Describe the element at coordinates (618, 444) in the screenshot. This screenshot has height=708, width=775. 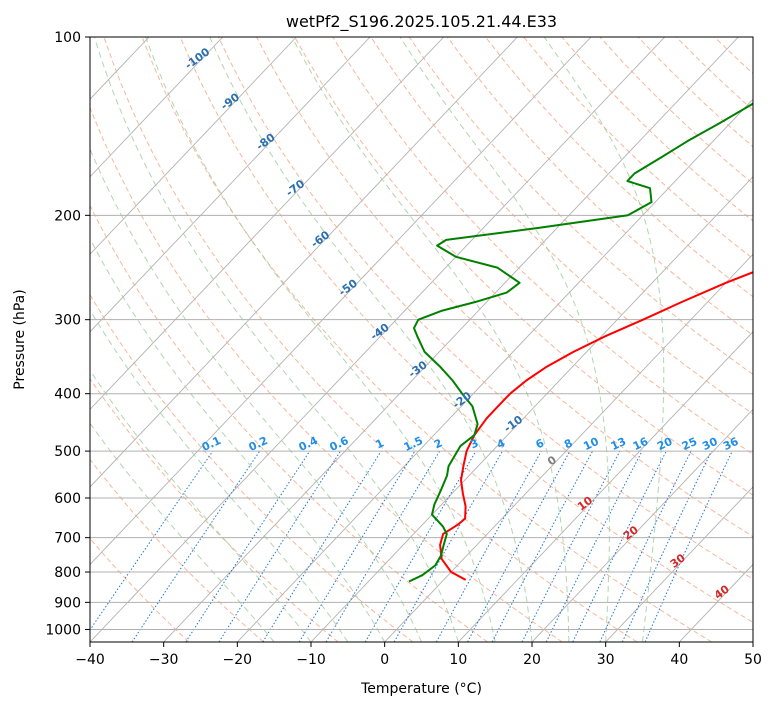
I see `mixing-ratio-label: 13` at that location.